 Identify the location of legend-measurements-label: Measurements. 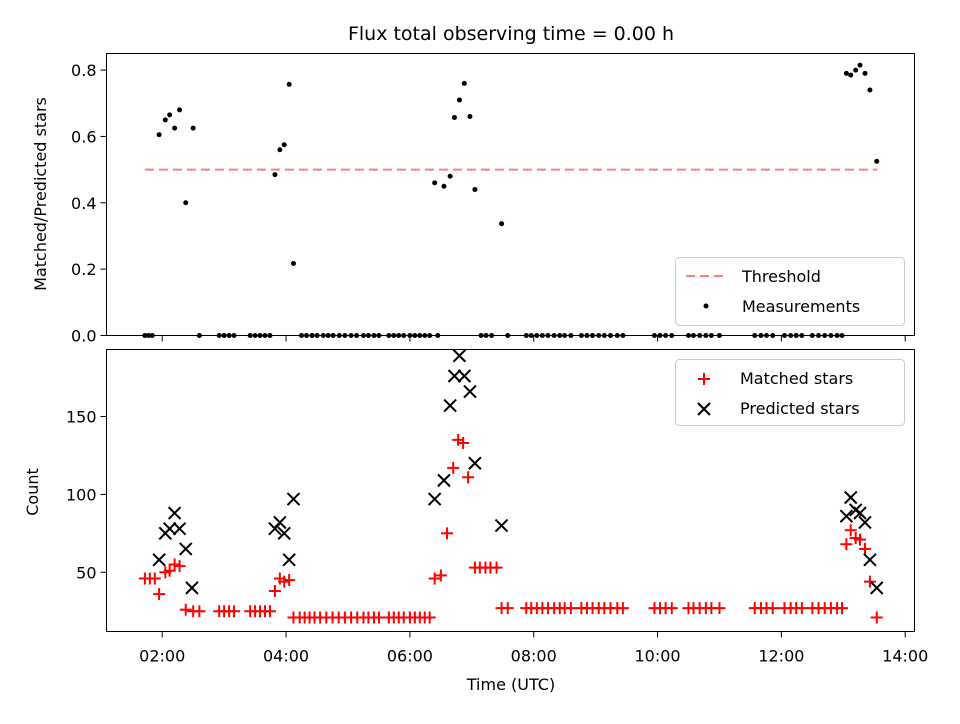
(801, 306).